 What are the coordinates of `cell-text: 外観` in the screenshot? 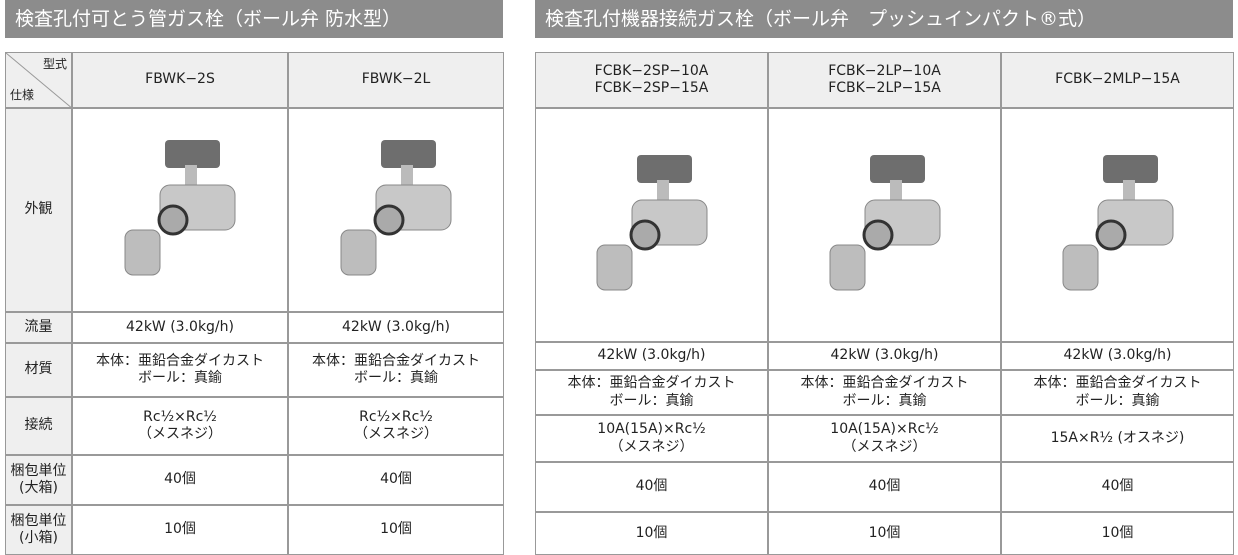 It's located at (38, 209).